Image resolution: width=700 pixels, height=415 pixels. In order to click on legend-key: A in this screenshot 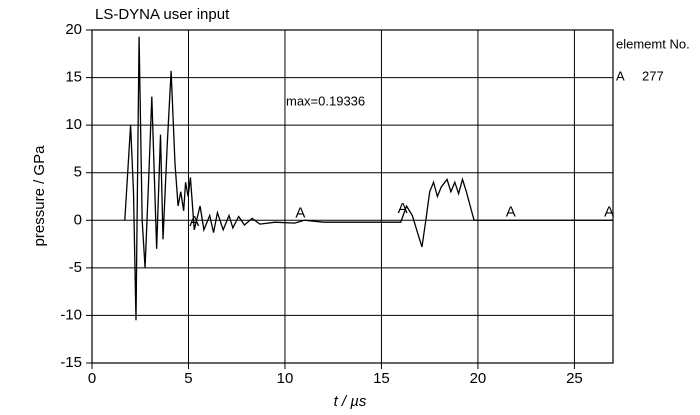, I will do `click(620, 75)`.